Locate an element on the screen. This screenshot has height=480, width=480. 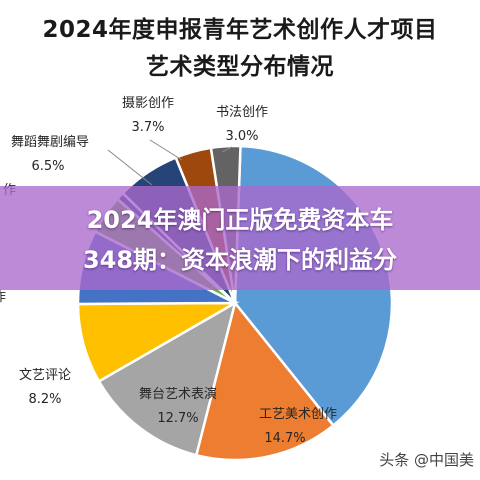
slice-value-label-1: 14.7% is located at coordinates (284, 438).